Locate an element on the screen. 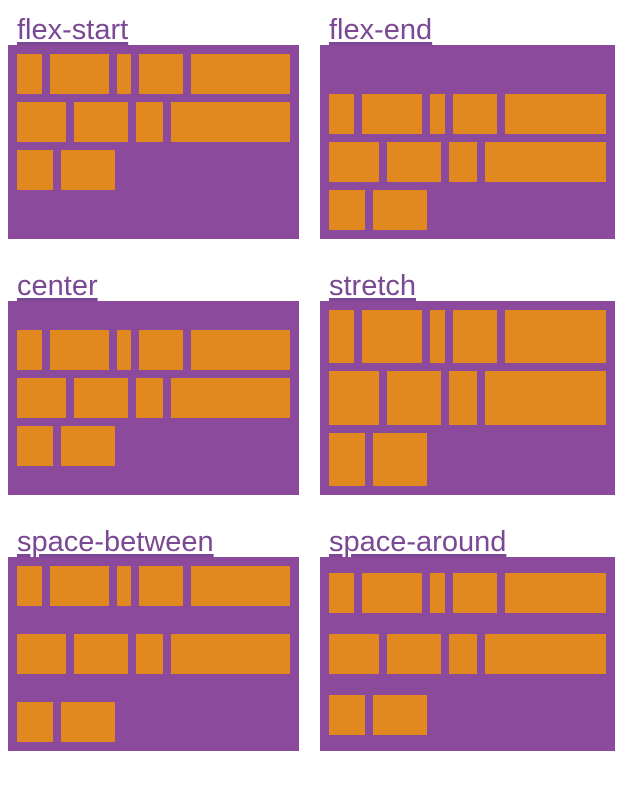 This screenshot has width=620, height=786. panel-label-space-around: space-around is located at coordinates (467, 541).